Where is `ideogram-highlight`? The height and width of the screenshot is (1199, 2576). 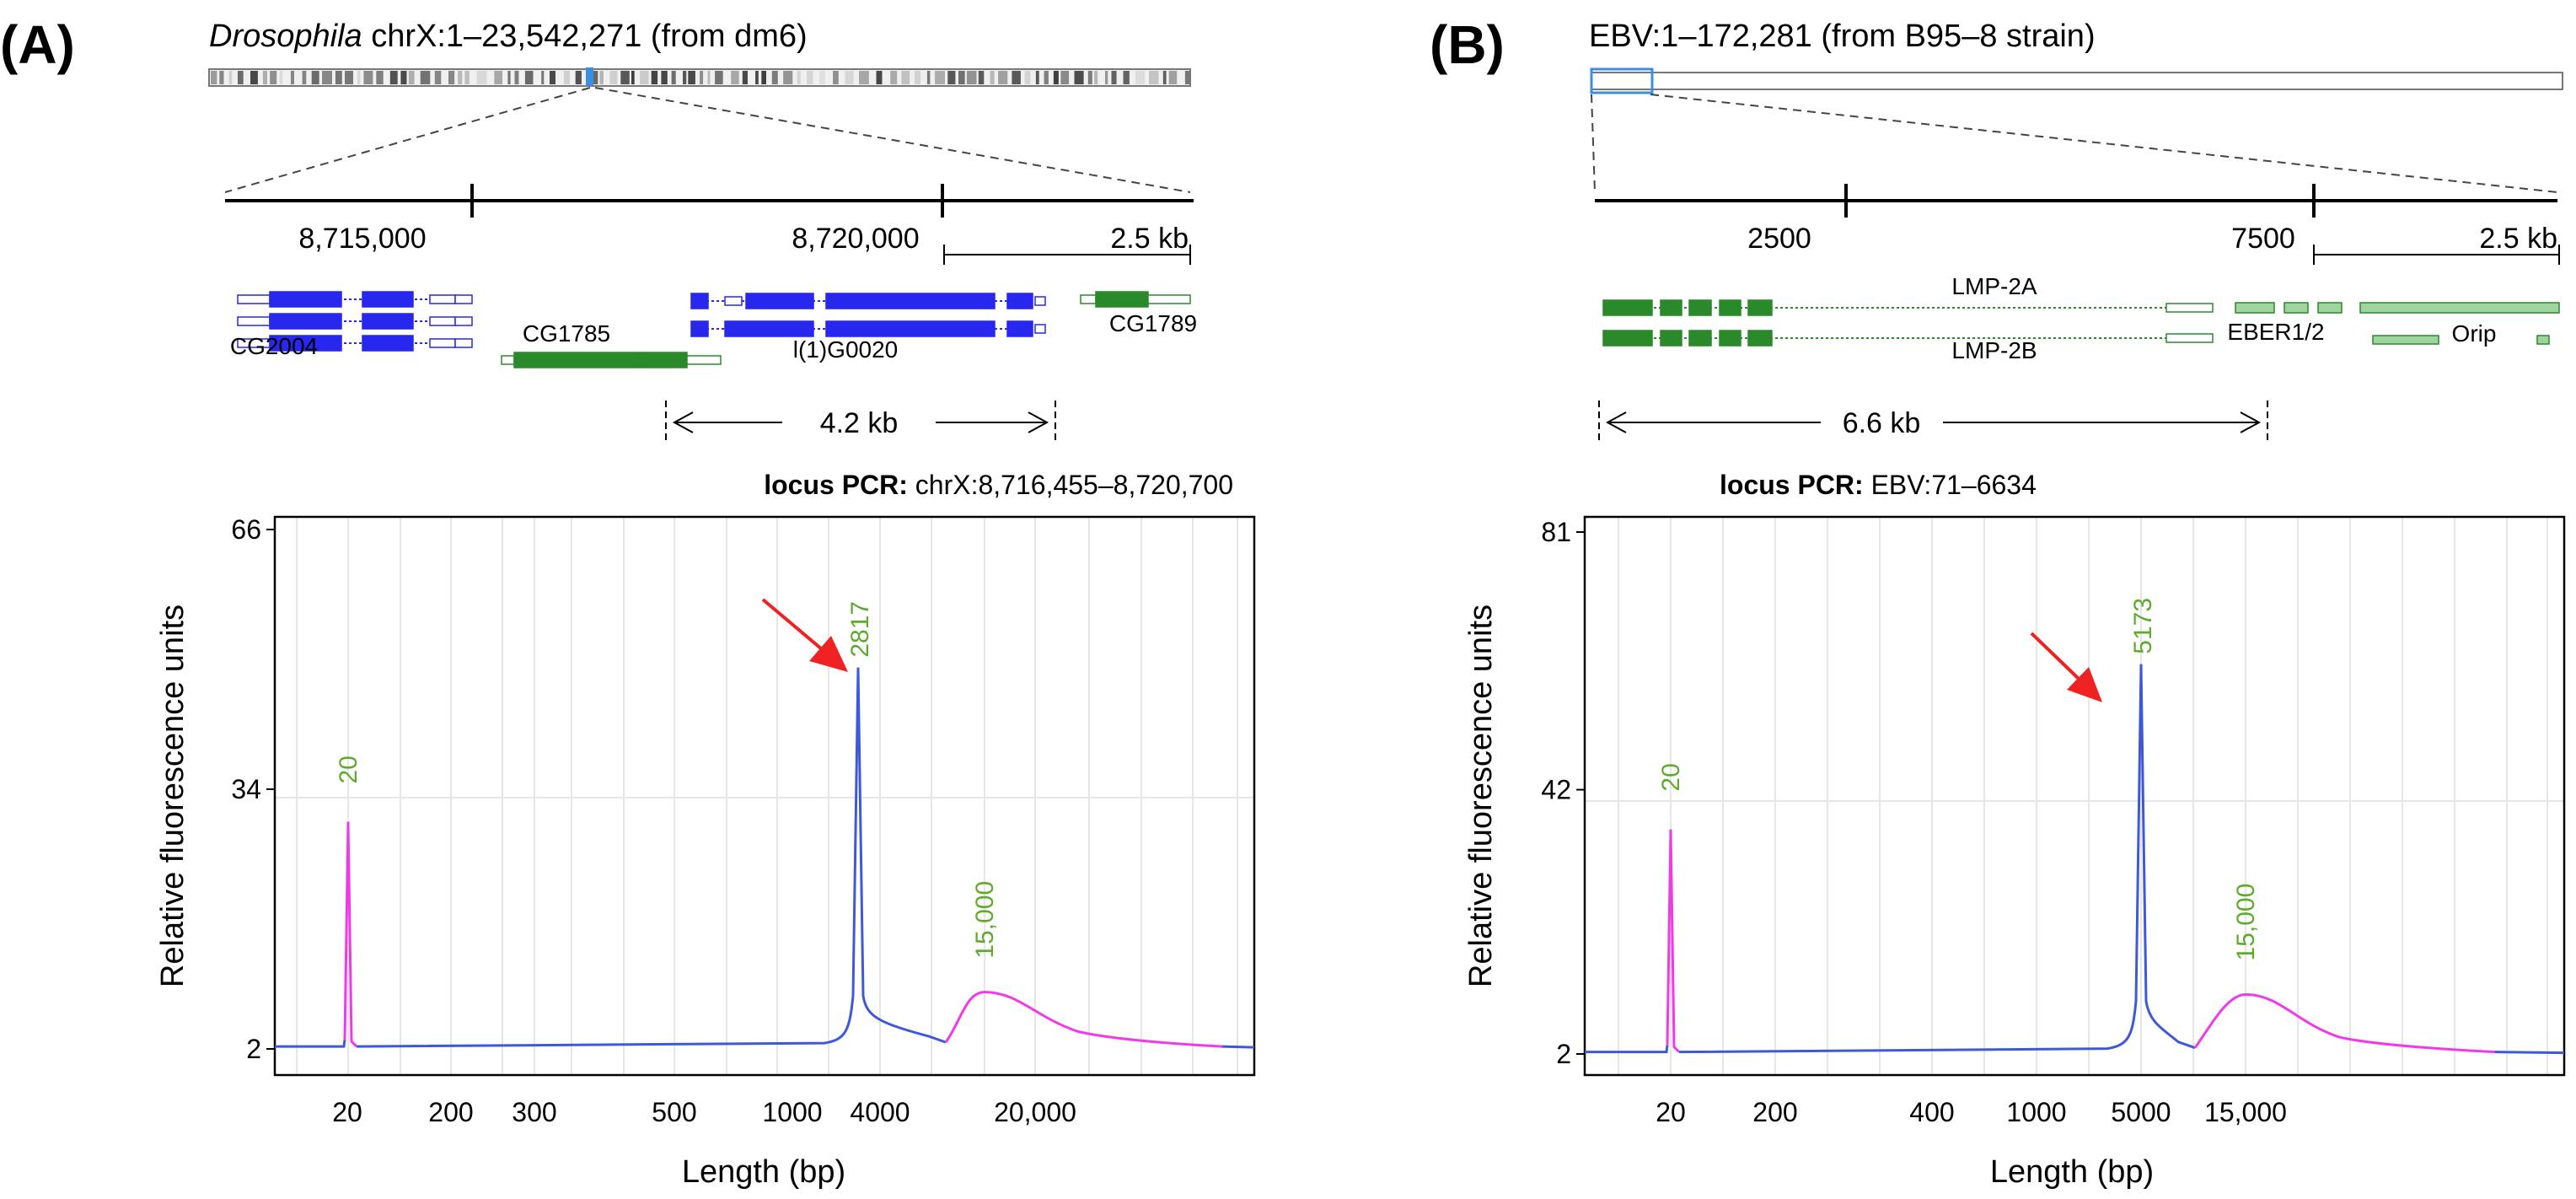 ideogram-highlight is located at coordinates (1622, 80).